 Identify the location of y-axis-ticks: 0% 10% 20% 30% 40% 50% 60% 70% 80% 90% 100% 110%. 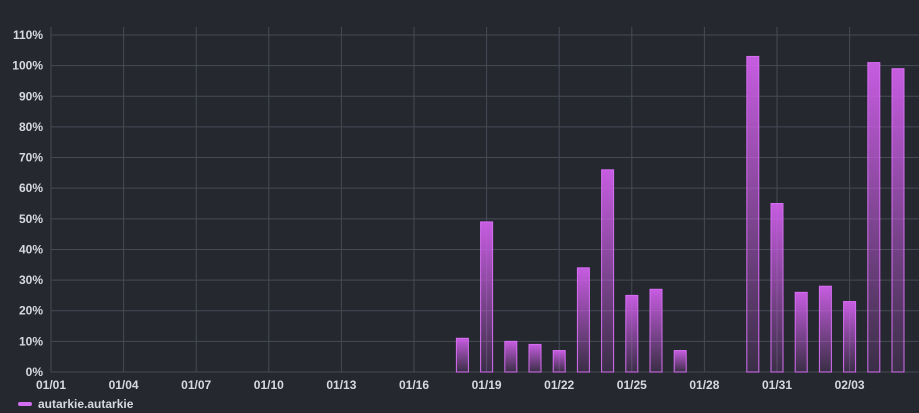
(27, 203).